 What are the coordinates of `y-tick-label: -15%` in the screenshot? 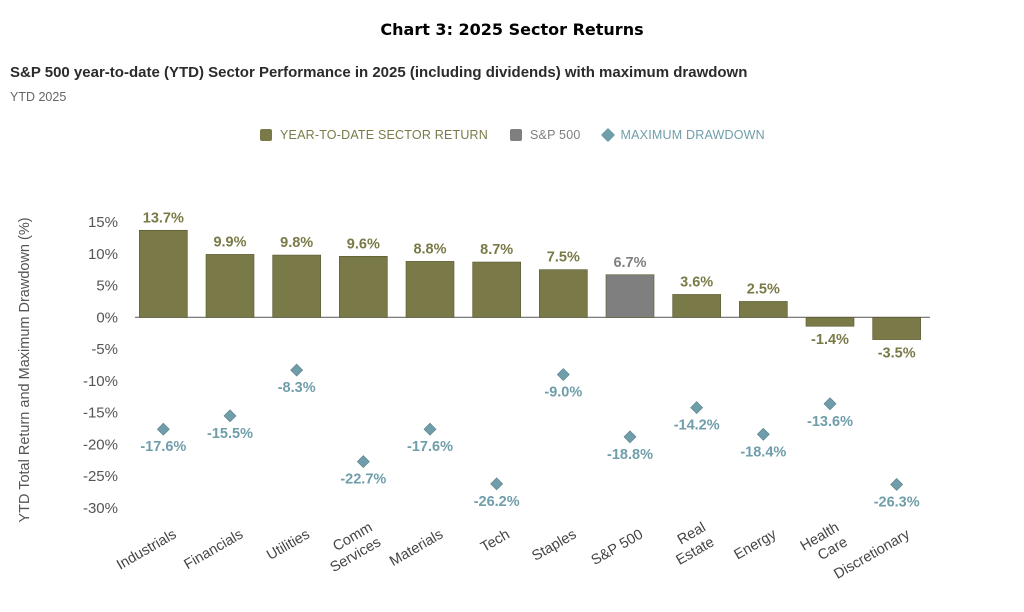 It's located at (100, 413).